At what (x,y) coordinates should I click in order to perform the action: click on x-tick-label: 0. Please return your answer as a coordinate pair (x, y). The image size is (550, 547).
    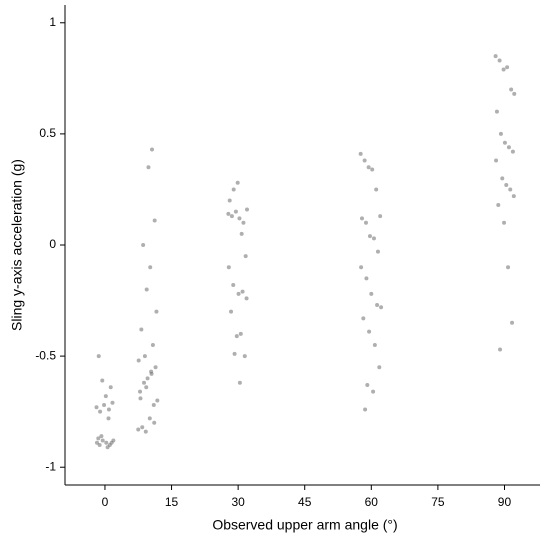
    Looking at the image, I should click on (105, 502).